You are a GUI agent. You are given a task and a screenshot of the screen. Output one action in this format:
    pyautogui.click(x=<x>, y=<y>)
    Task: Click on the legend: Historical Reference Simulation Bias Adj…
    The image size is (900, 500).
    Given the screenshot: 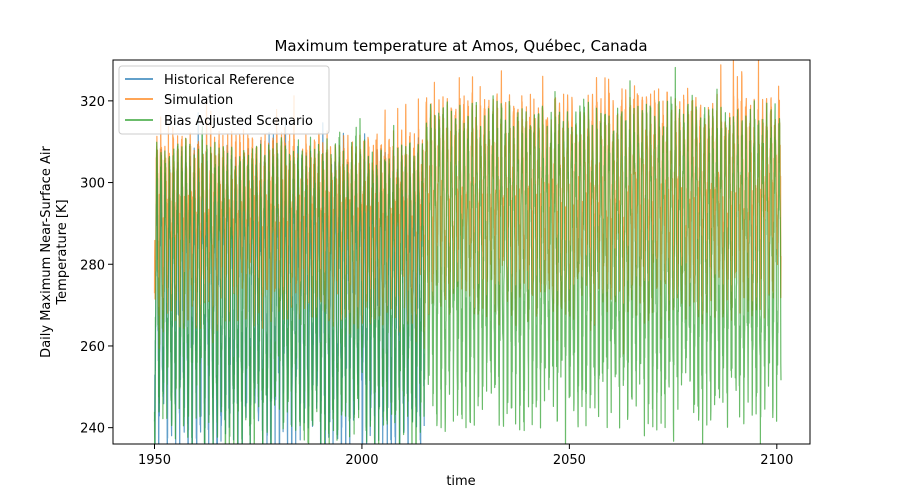 What is the action you would take?
    pyautogui.click(x=224, y=100)
    